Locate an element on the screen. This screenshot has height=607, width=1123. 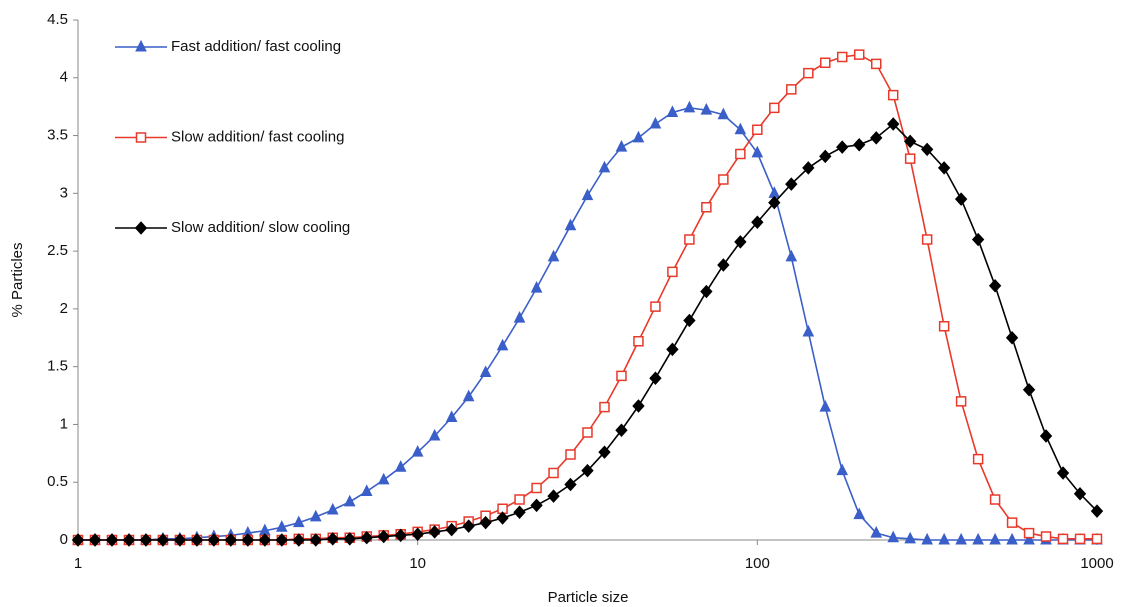
y-tick-label: 3.5 is located at coordinates (57, 135).